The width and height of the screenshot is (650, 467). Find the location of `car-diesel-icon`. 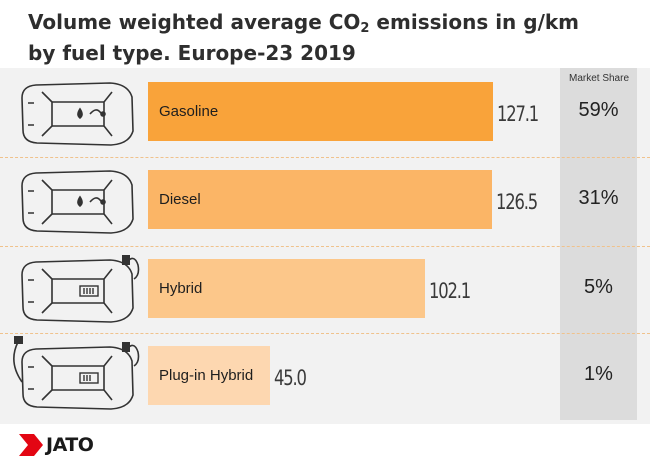

car-diesel-icon is located at coordinates (77, 202).